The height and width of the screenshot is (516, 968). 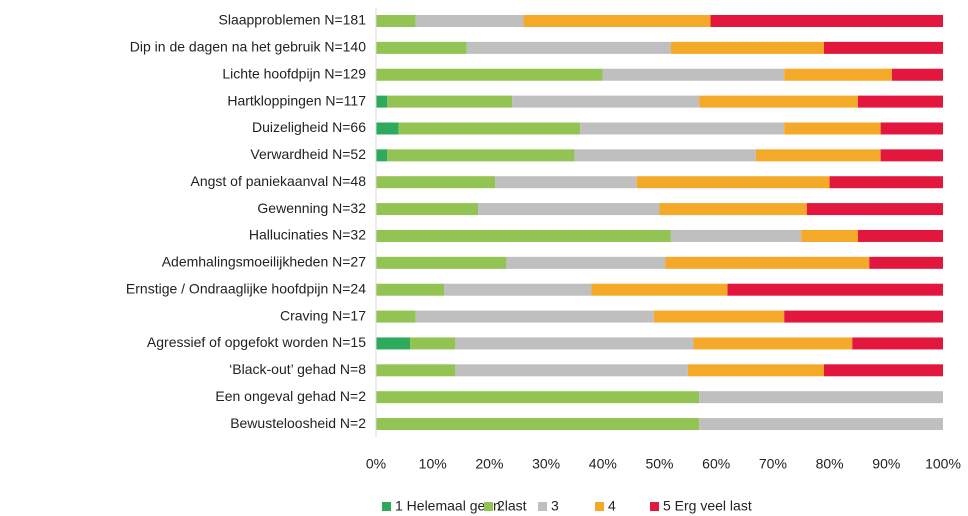 I want to click on x-tick-label: 90%, so click(x=886, y=464).